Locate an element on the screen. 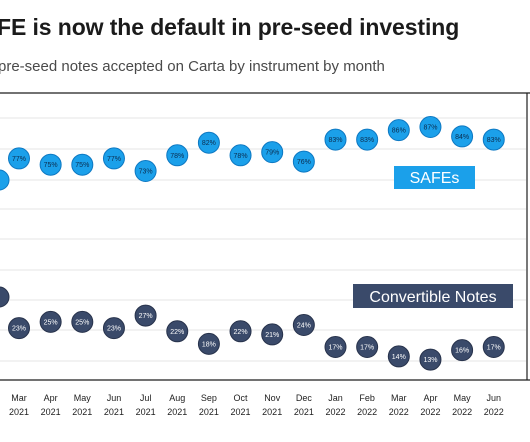 The image size is (530, 442). note-point: 25% is located at coordinates (82, 321).